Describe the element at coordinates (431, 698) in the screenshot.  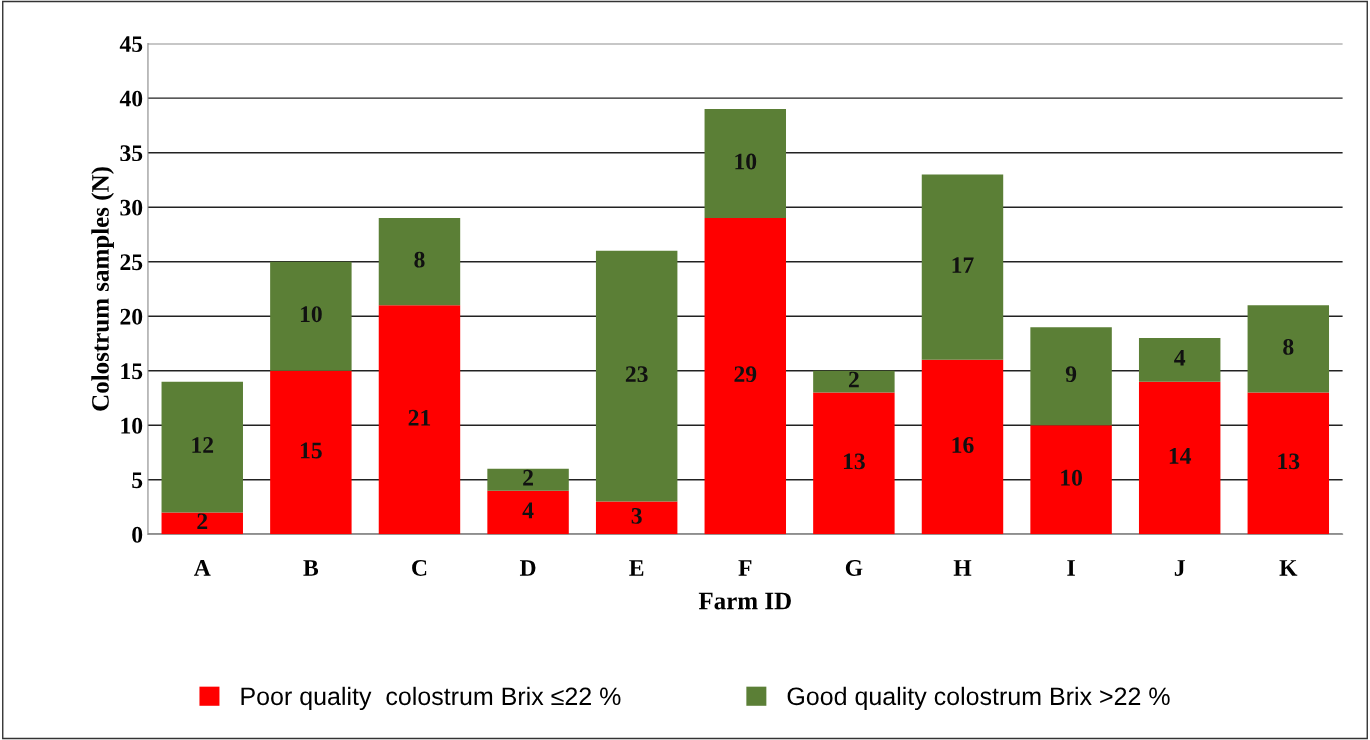
I see `legend-label: Poor quality colostrum Brix ≤22 %` at that location.